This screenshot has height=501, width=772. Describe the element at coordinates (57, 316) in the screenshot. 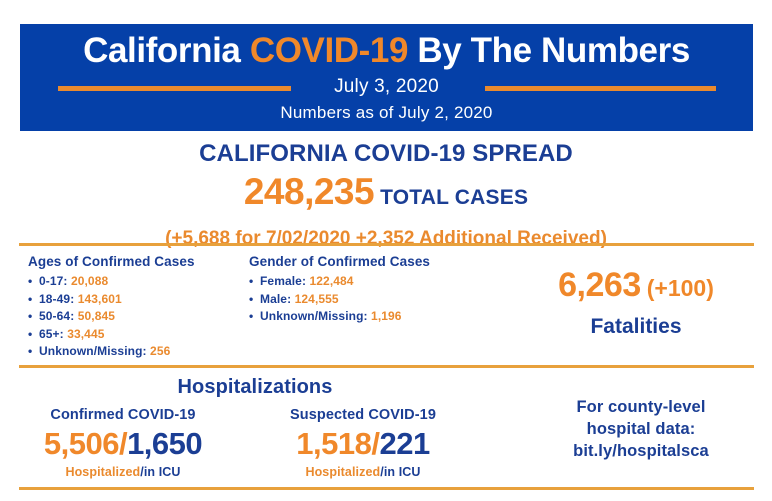

I see `ages-label-2: 50-64:` at that location.